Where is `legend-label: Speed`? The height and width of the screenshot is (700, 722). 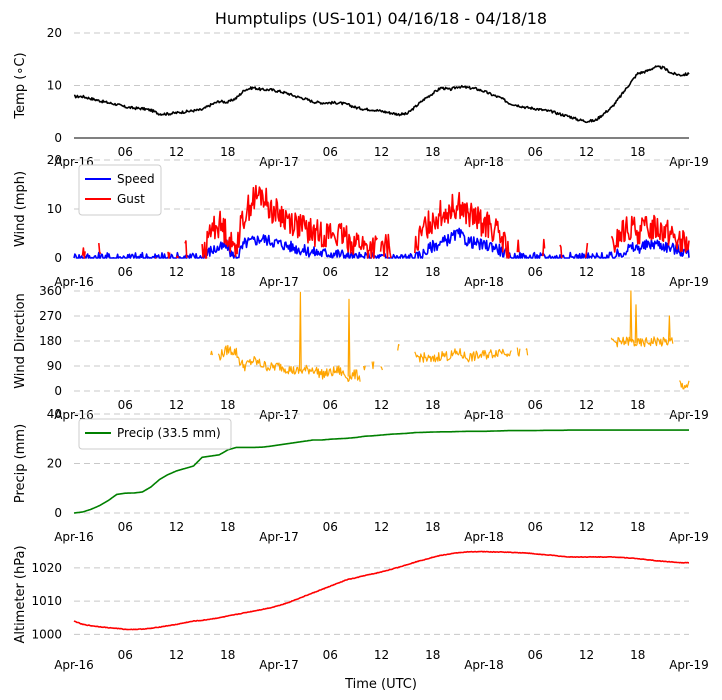 legend-label: Speed is located at coordinates (136, 179).